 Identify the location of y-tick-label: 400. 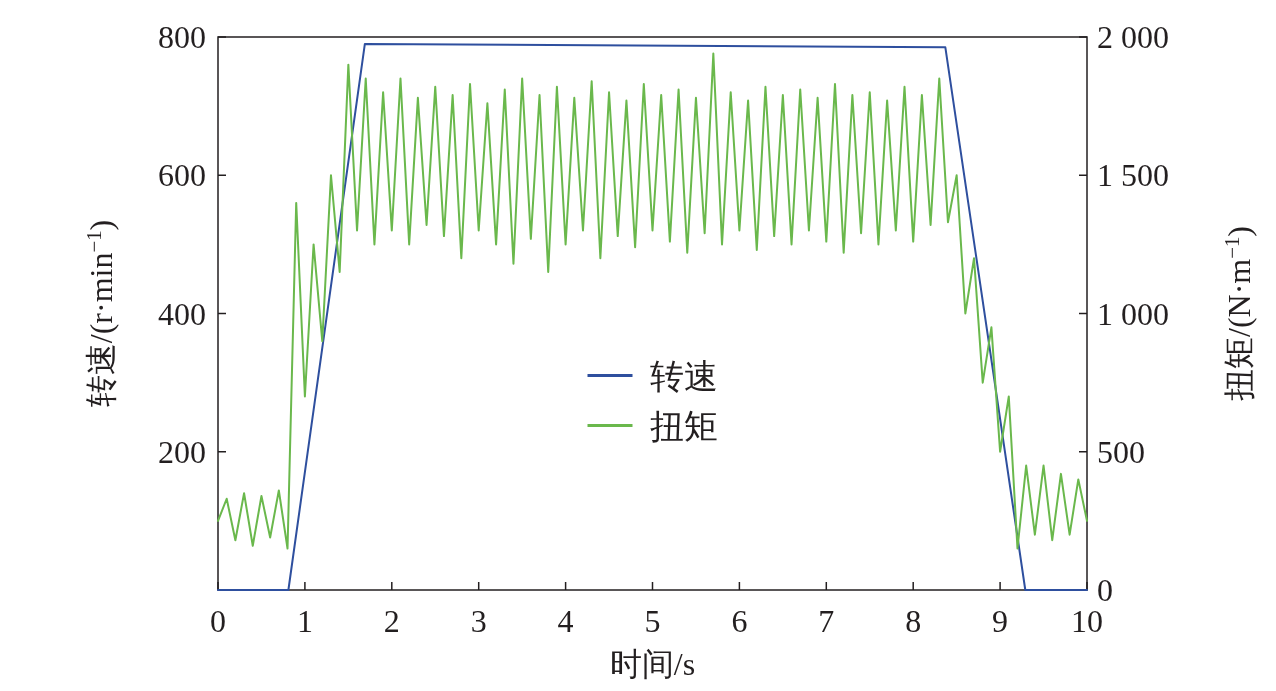
(182, 313).